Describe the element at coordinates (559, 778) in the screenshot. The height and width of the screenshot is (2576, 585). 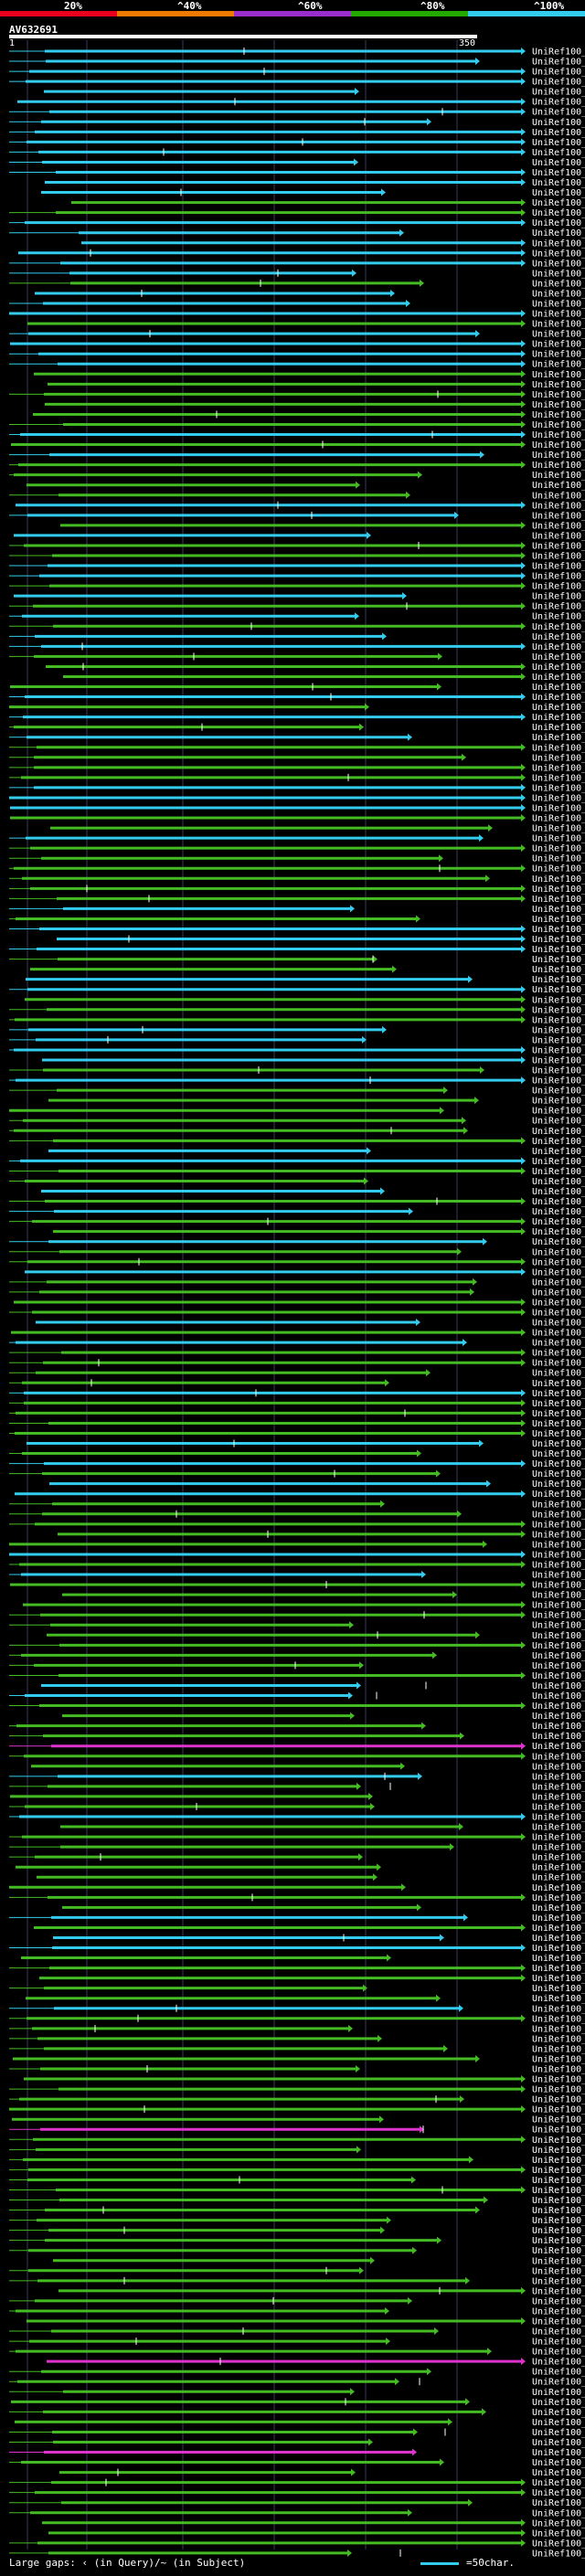
I see `hit-label: UniRef100_Q59LK1` at that location.